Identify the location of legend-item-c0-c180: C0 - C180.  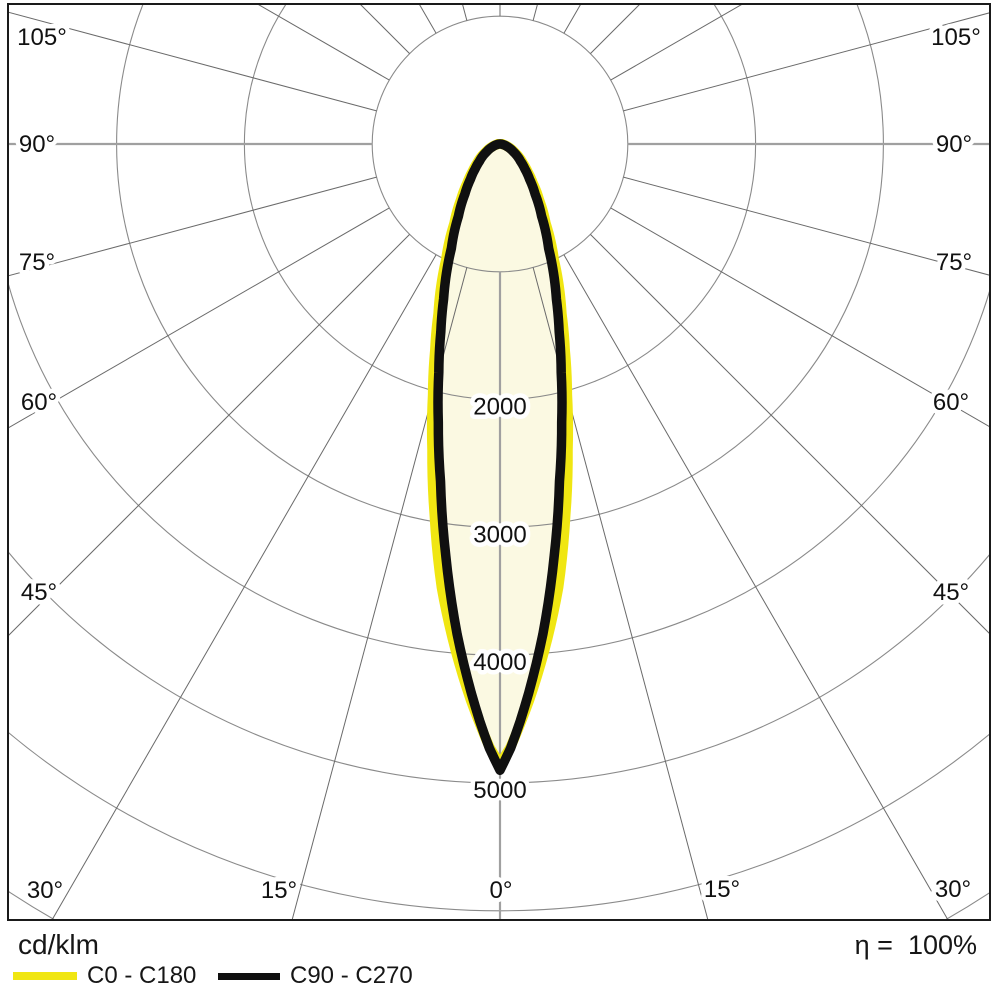
(105, 975).